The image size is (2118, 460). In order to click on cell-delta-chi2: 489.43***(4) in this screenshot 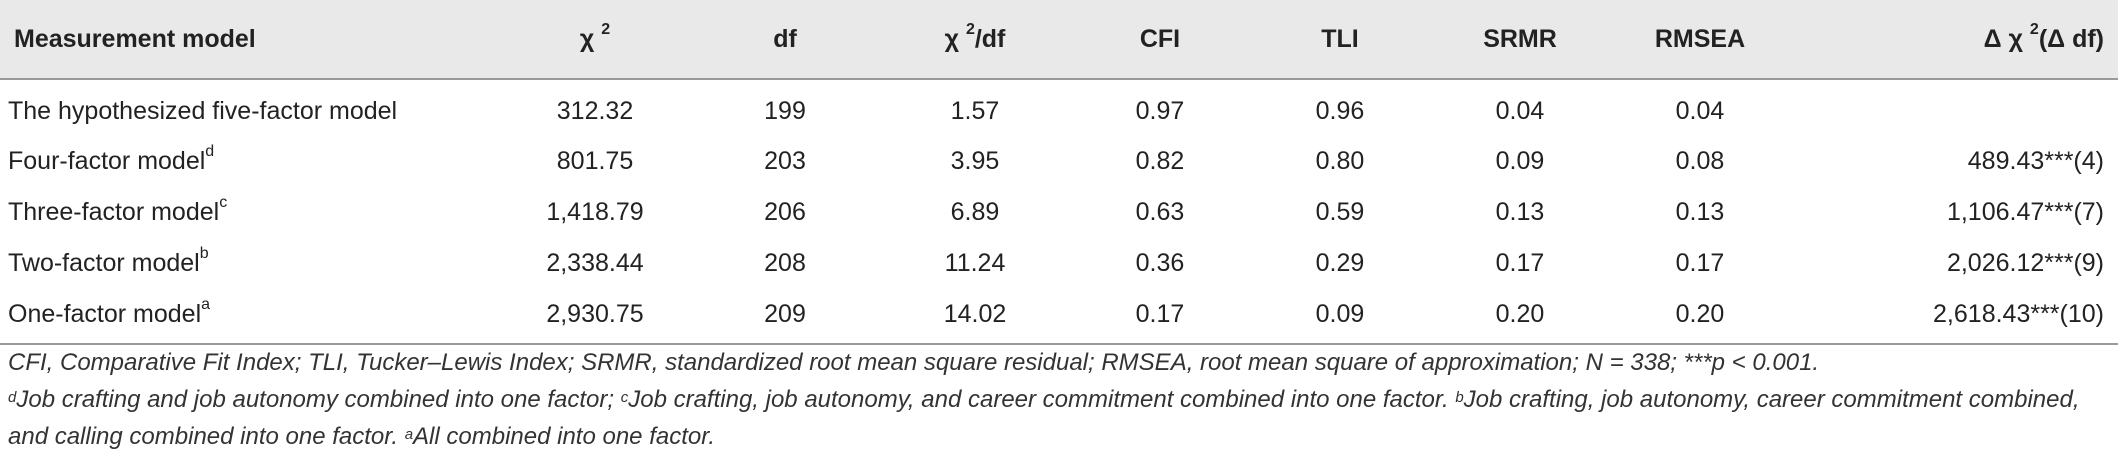, I will do `click(2035, 161)`.